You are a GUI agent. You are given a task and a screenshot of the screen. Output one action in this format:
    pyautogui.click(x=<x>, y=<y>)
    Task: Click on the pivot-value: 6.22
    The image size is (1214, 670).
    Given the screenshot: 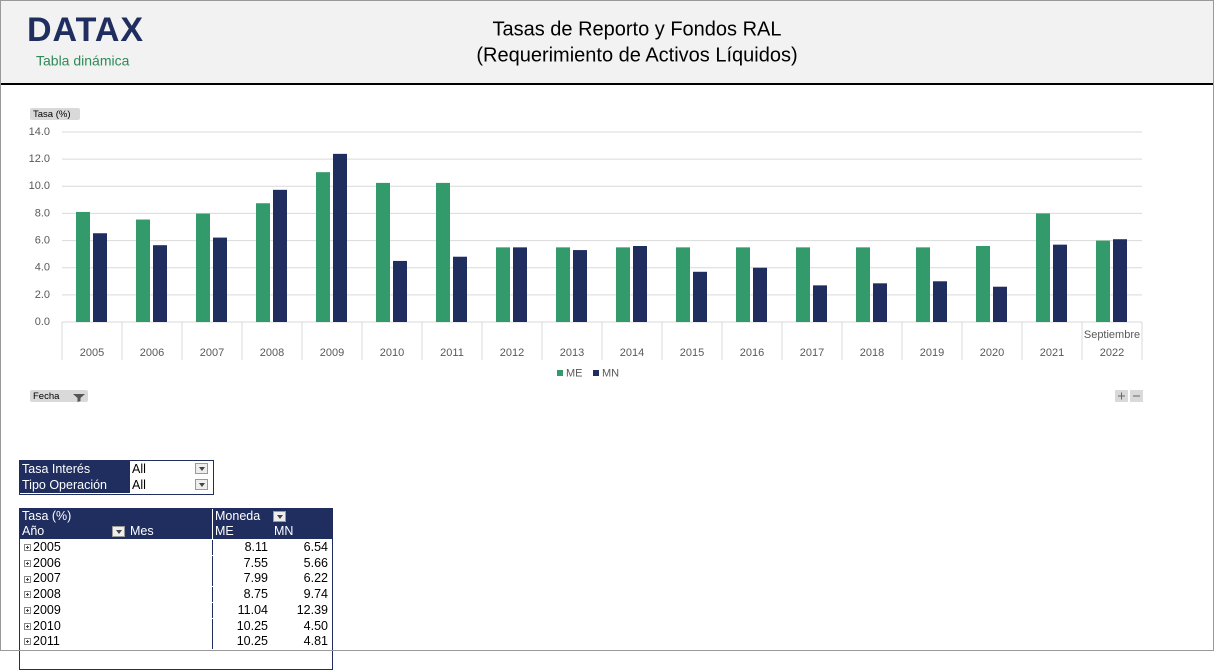 What is the action you would take?
    pyautogui.click(x=315, y=578)
    